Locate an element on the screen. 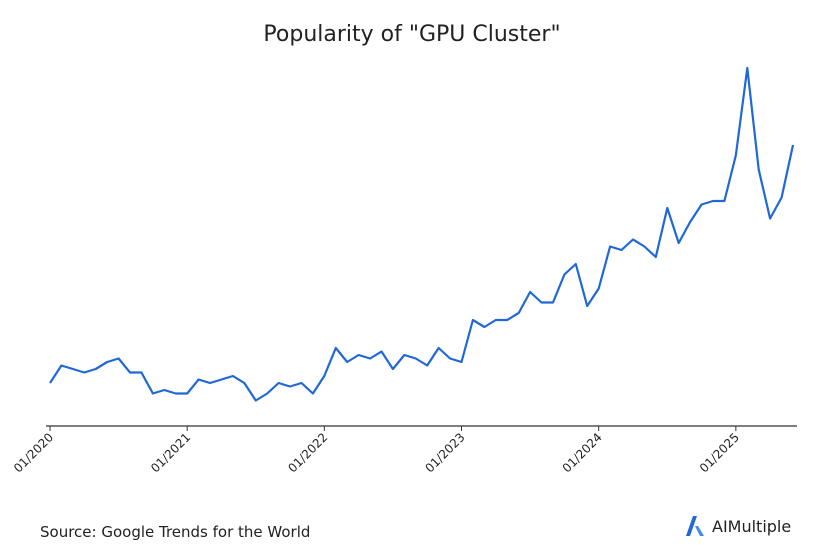  x-tick-label: 01/2025 is located at coordinates (719, 452).